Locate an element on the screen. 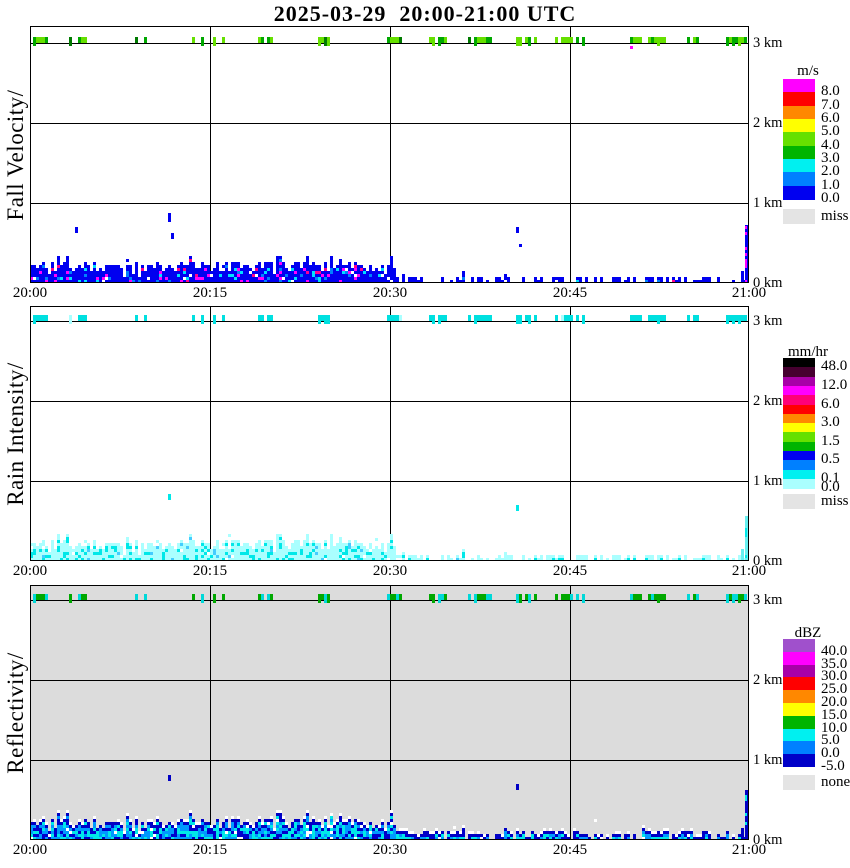  ylabel-fall-velocity: Fall Velocity/ is located at coordinates (15, 155).